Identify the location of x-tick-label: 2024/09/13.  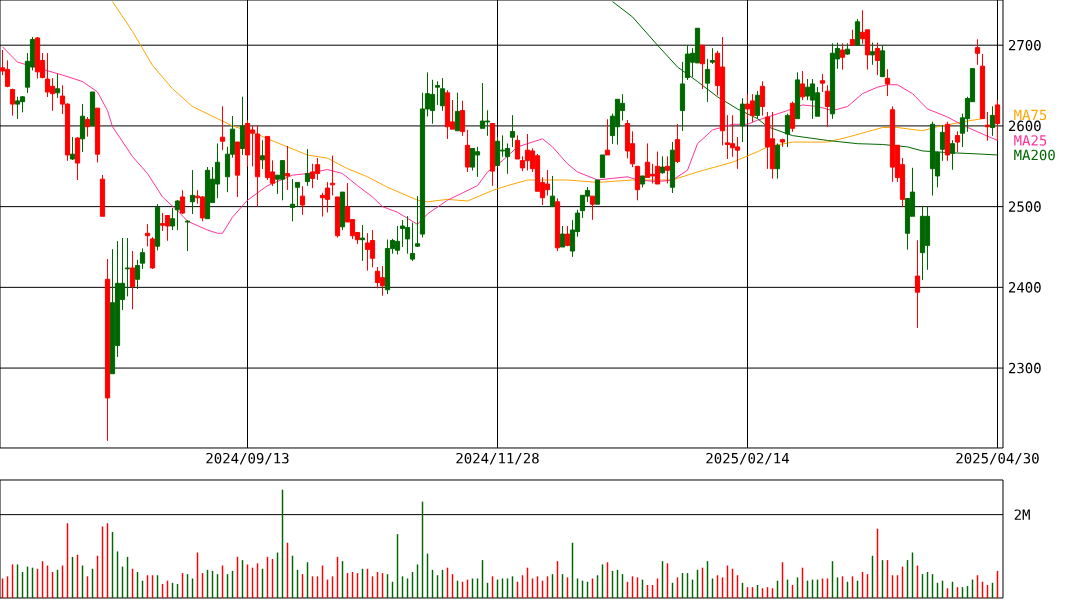
(247, 458).